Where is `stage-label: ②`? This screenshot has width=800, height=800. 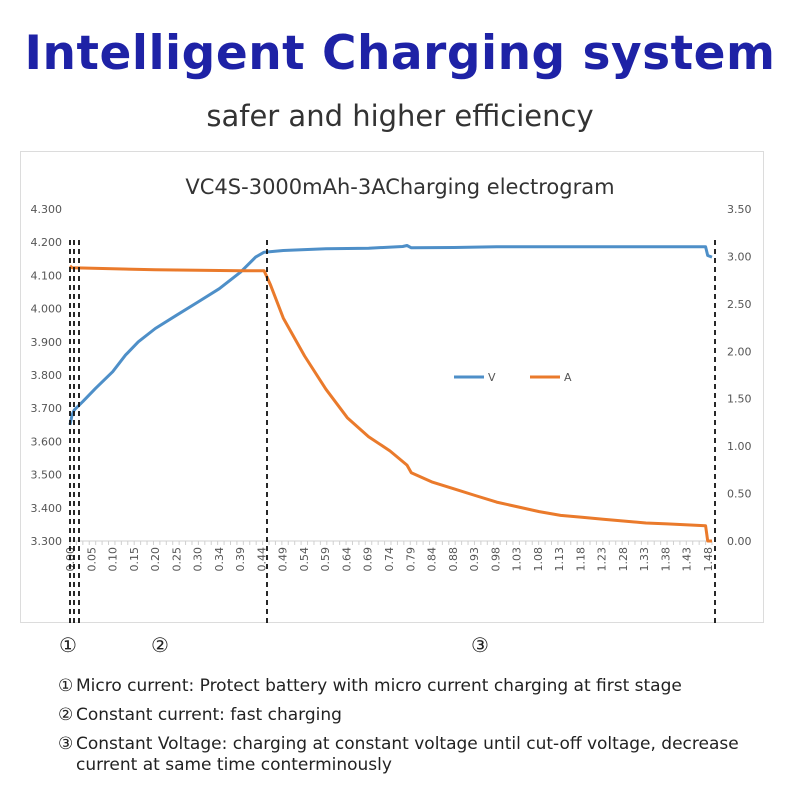
stage-label: ② is located at coordinates (160, 645).